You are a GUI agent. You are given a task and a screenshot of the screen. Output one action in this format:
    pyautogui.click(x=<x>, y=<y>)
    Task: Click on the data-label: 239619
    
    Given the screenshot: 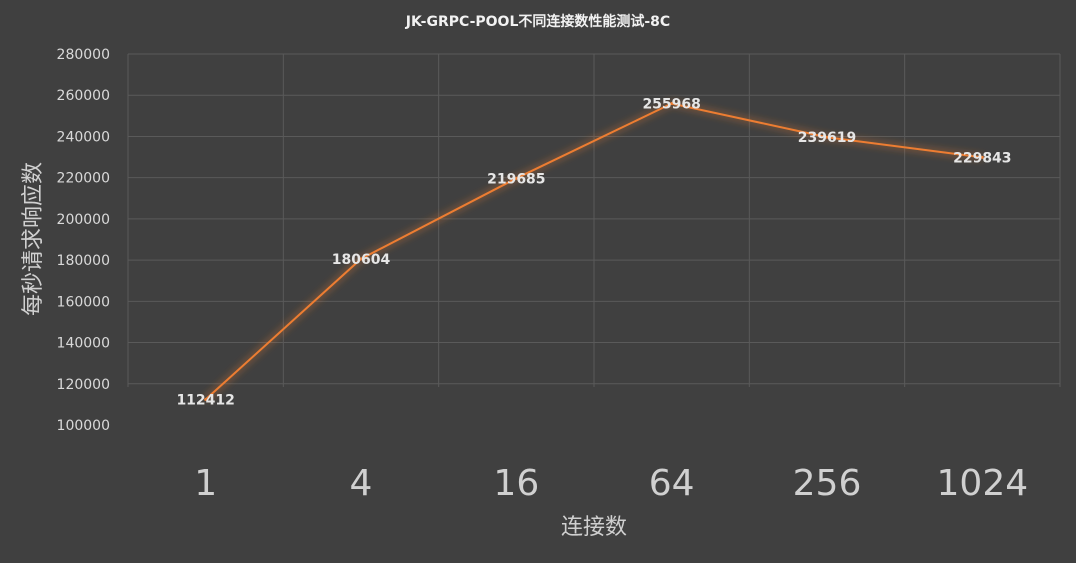 What is the action you would take?
    pyautogui.click(x=827, y=138)
    